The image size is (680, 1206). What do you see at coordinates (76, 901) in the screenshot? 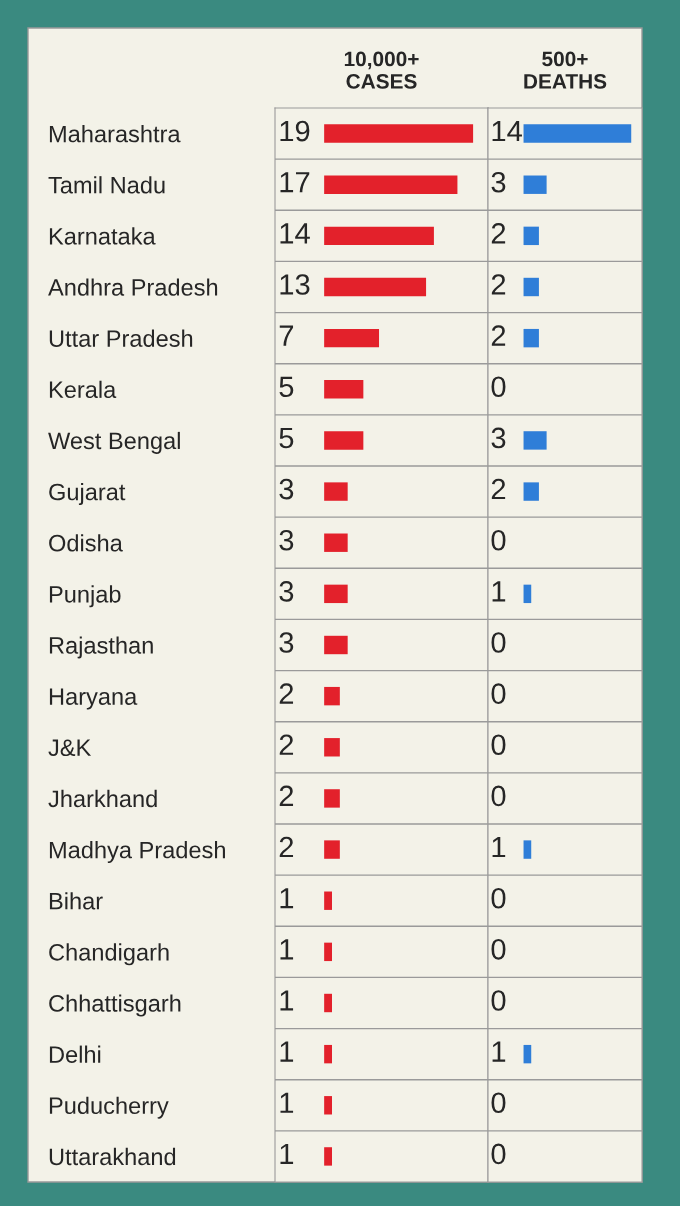
I see `y-tick-label: Bihar` at bounding box center [76, 901].